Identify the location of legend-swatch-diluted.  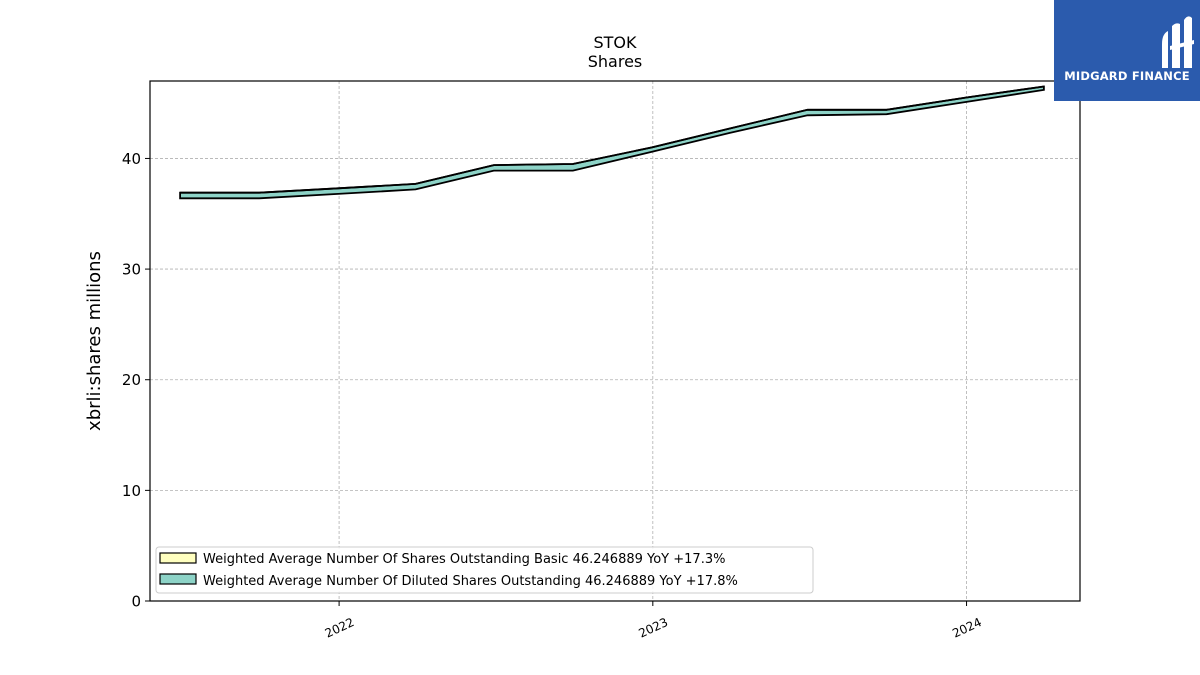
(178, 579).